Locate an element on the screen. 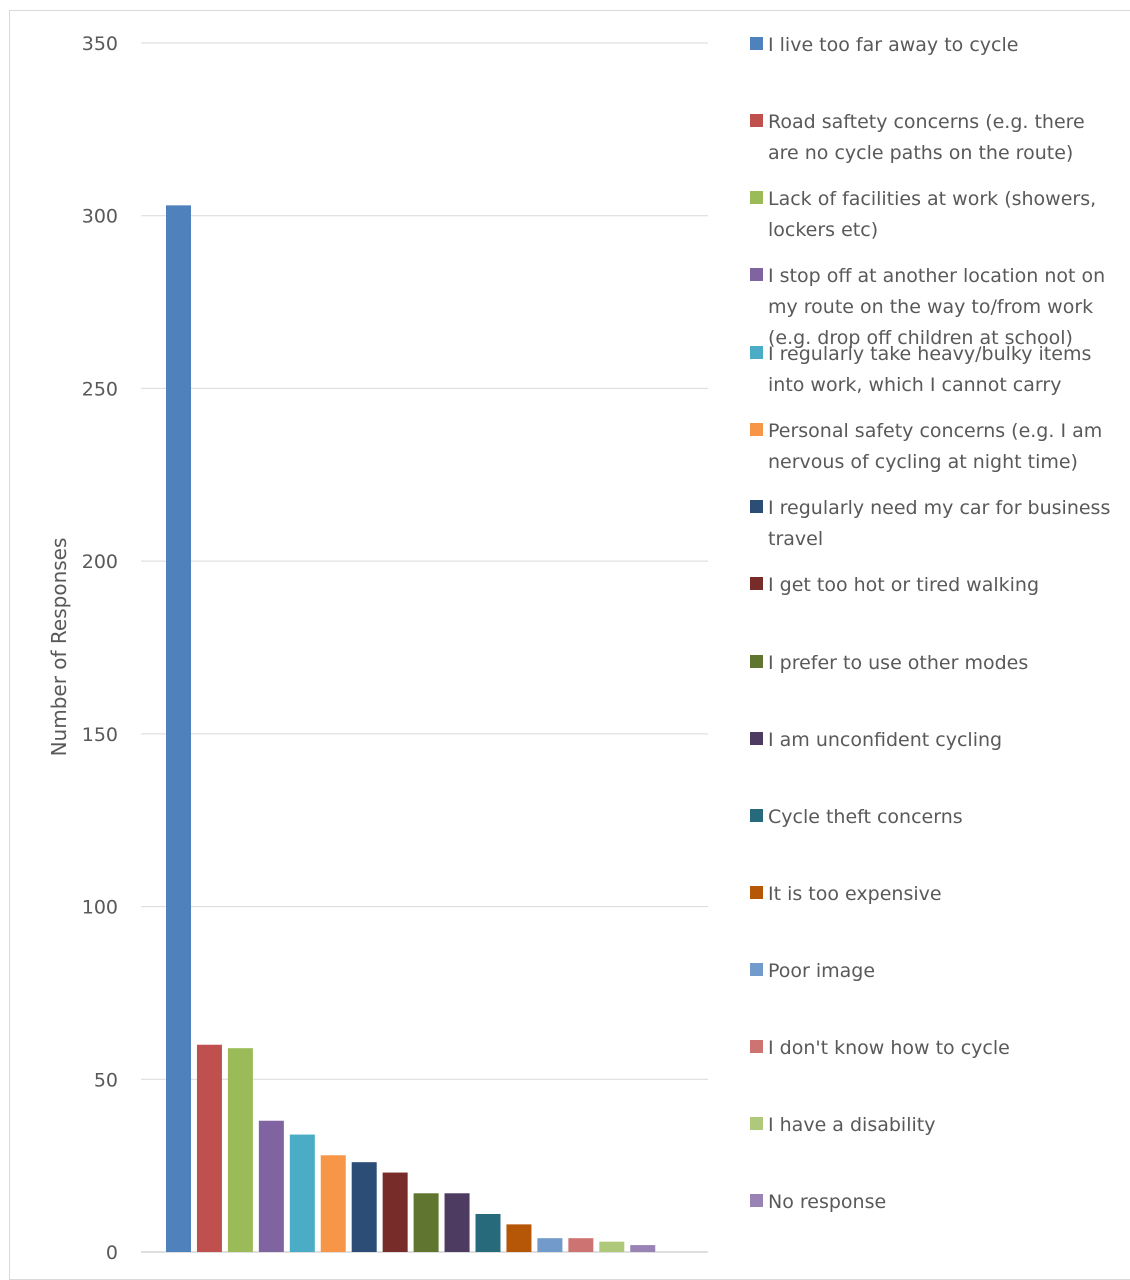  legend-label: No response is located at coordinates (827, 1202).